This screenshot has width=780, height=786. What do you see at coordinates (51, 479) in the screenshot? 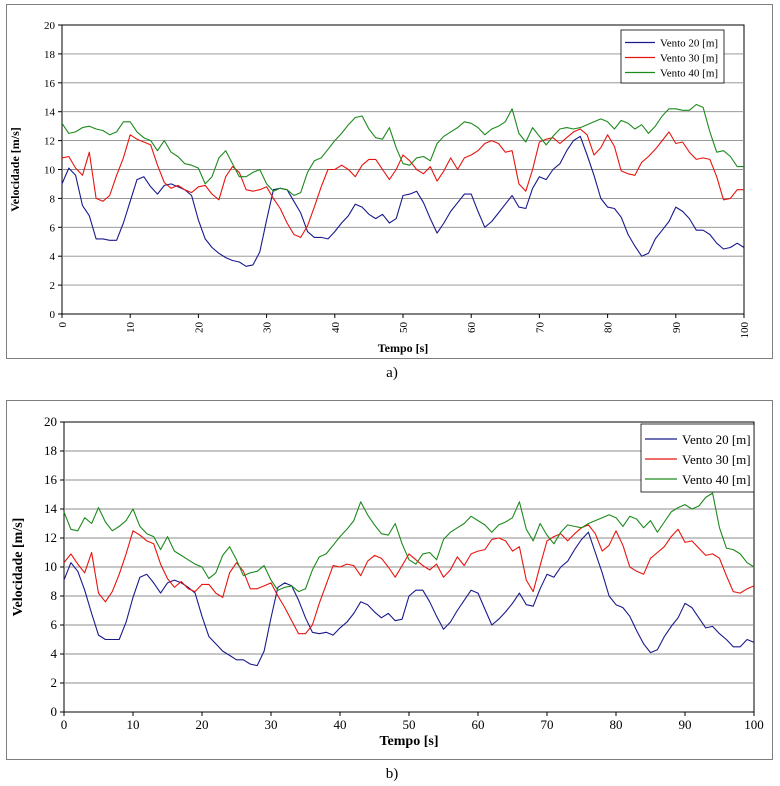
I see `y-tick-label-b: 16` at bounding box center [51, 479].